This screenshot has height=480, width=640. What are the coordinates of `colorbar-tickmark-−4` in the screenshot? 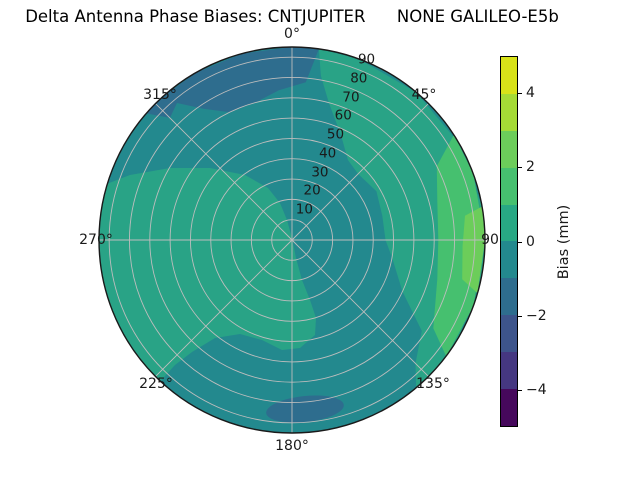 It's located at (520, 390).